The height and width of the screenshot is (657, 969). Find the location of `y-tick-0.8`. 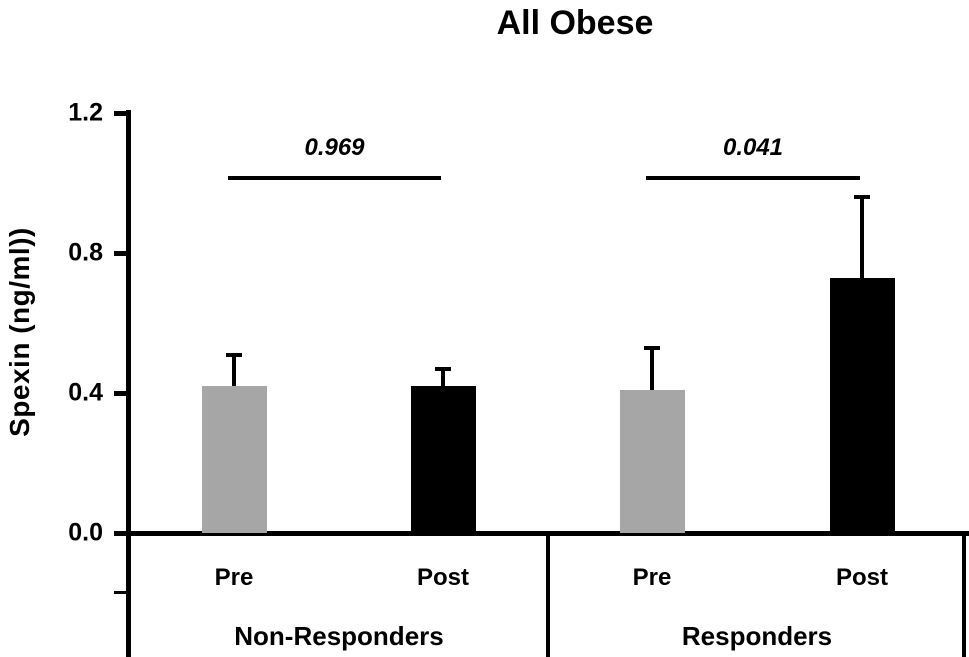

y-tick-0.8 is located at coordinates (121, 253).